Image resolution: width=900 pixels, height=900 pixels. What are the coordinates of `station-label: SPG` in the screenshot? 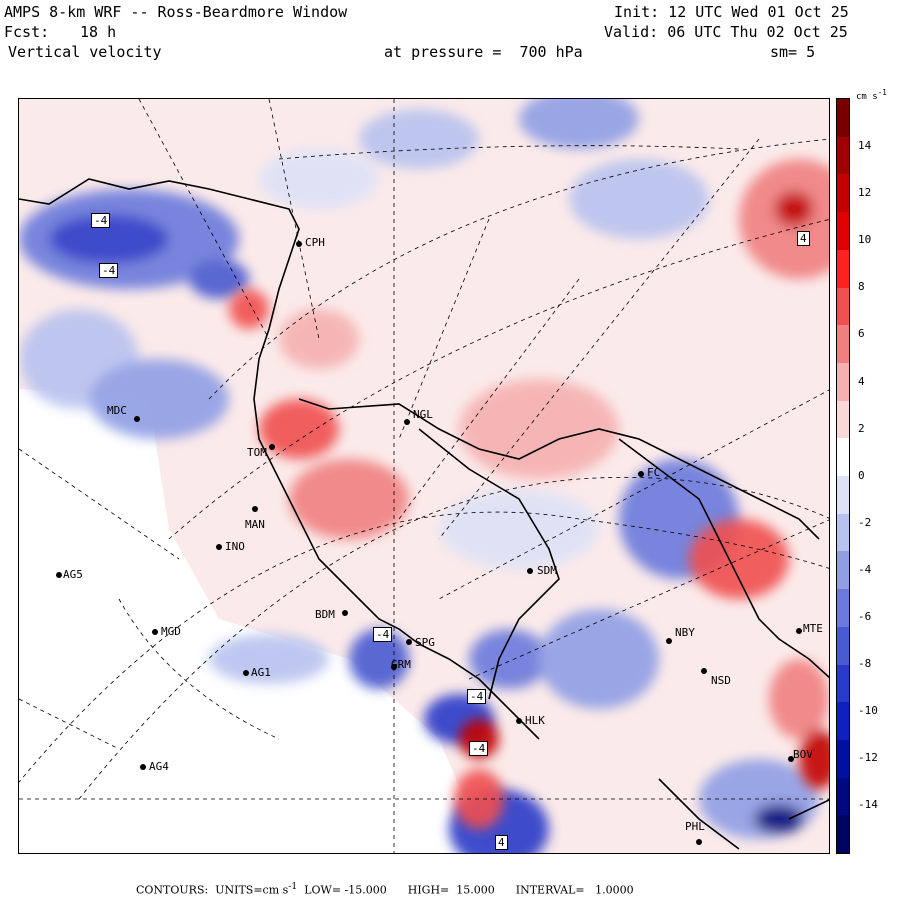 It's located at (425, 642).